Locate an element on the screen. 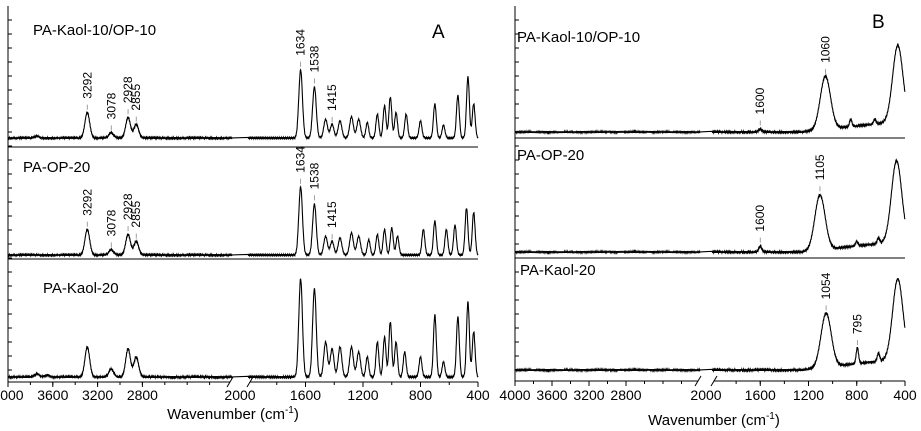 The height and width of the screenshot is (431, 921). x-tick-label-a-800: 800 is located at coordinates (421, 395).